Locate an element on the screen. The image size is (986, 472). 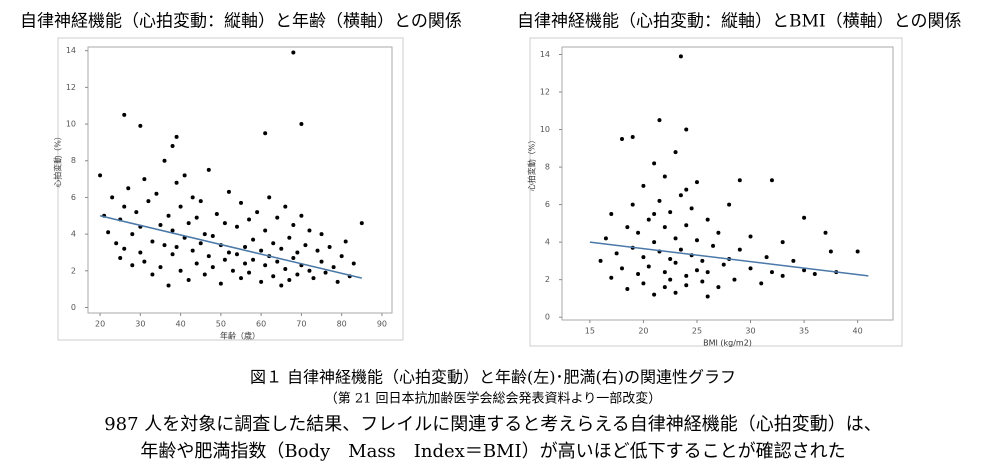
x-tick-label: 35 is located at coordinates (804, 331).